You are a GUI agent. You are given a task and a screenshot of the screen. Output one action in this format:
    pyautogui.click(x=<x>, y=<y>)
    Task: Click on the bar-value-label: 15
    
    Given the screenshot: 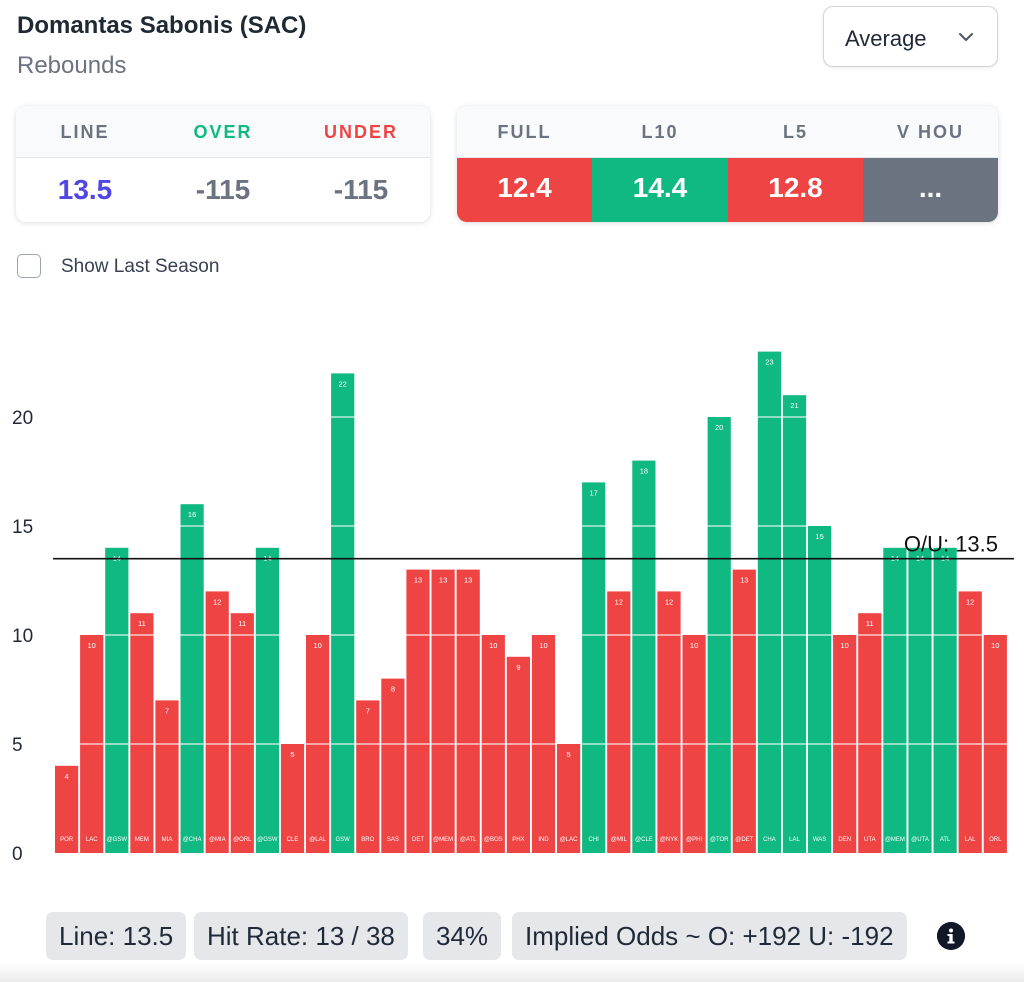 What is the action you would take?
    pyautogui.click(x=819, y=536)
    